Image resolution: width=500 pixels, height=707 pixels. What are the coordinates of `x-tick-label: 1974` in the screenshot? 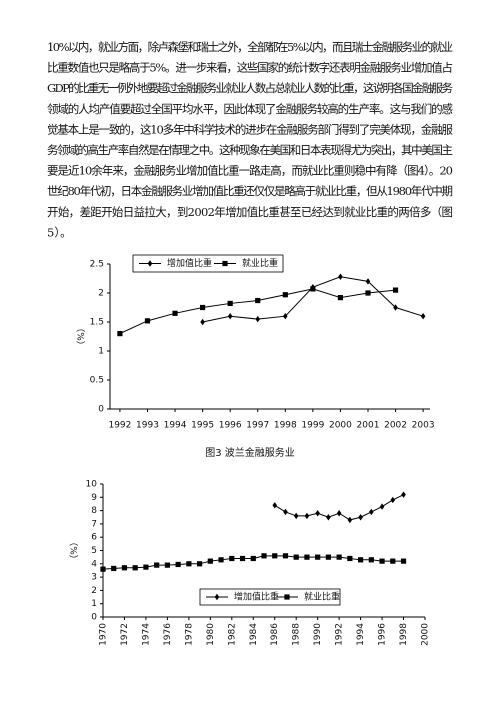 It's located at (146, 634).